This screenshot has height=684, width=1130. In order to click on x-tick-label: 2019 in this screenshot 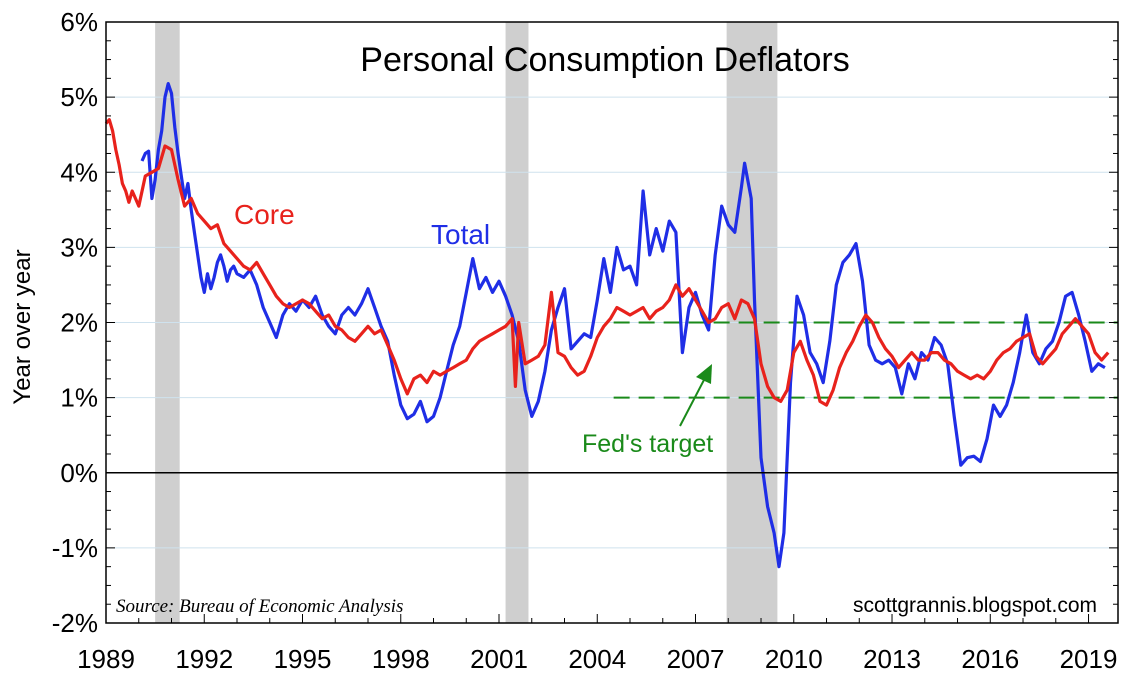, I will do `click(1089, 659)`.